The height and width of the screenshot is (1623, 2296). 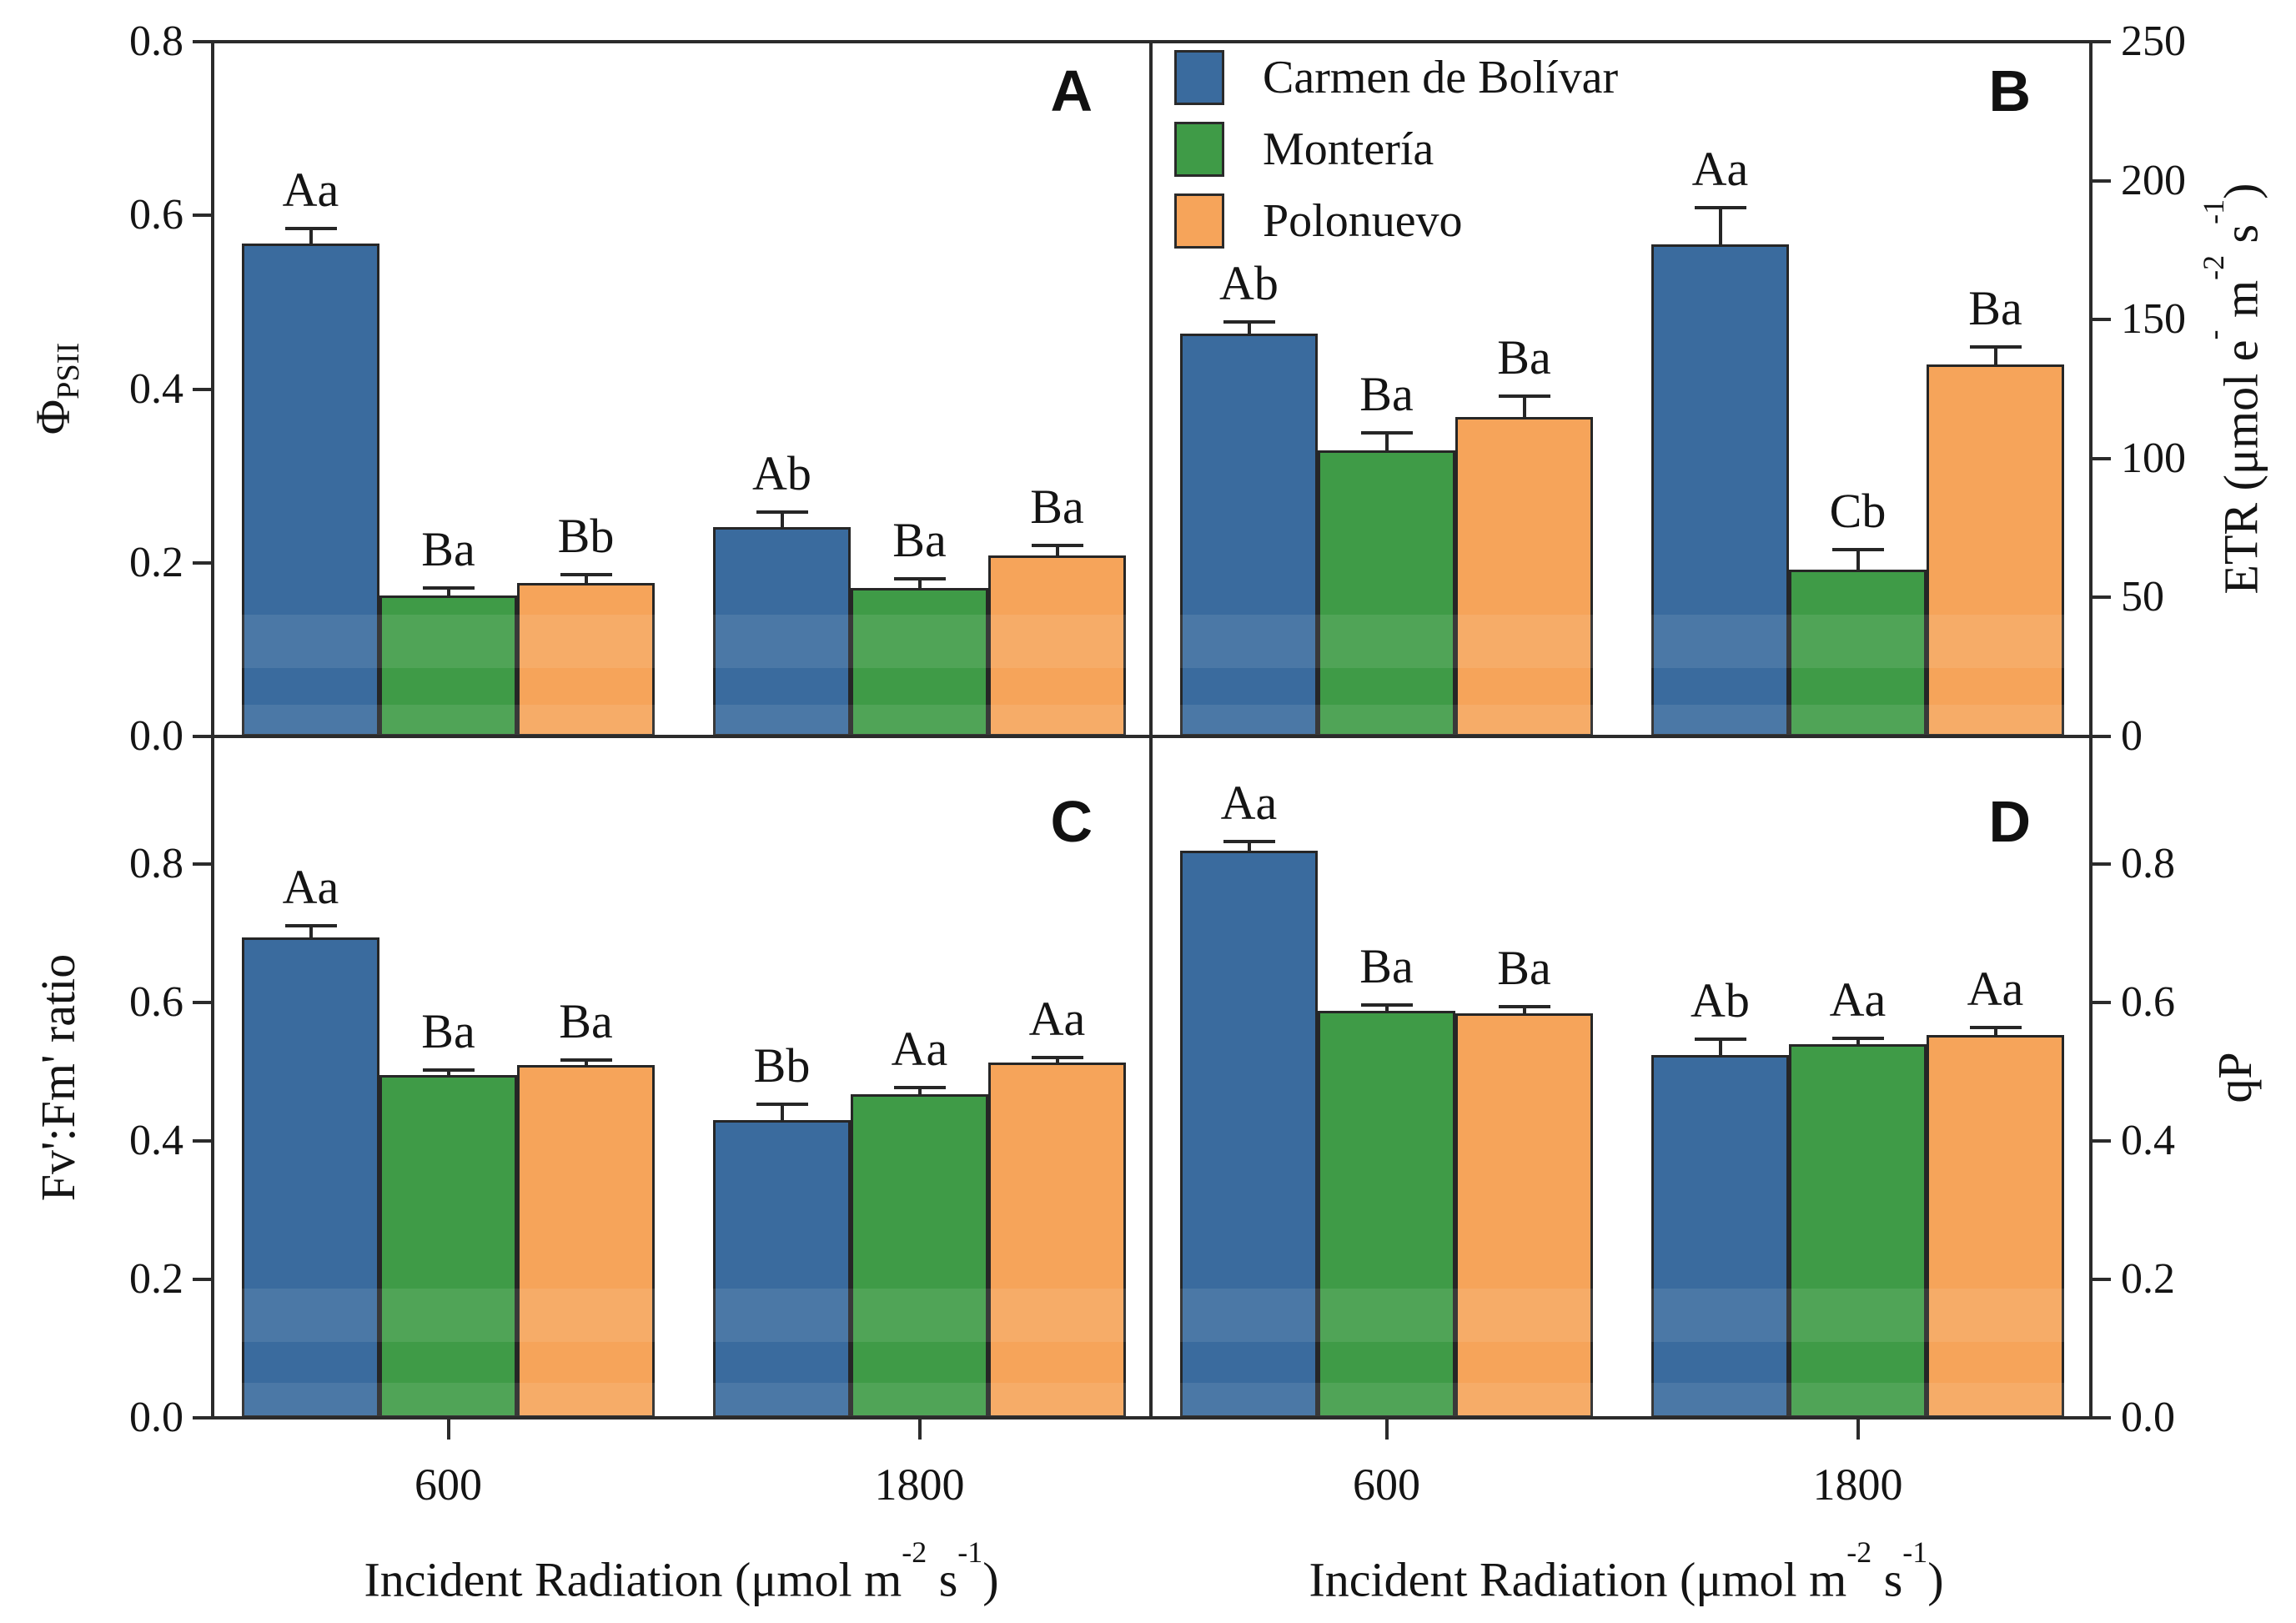 What do you see at coordinates (1858, 1231) in the screenshot?
I see `bar-monteria-1800-D` at bounding box center [1858, 1231].